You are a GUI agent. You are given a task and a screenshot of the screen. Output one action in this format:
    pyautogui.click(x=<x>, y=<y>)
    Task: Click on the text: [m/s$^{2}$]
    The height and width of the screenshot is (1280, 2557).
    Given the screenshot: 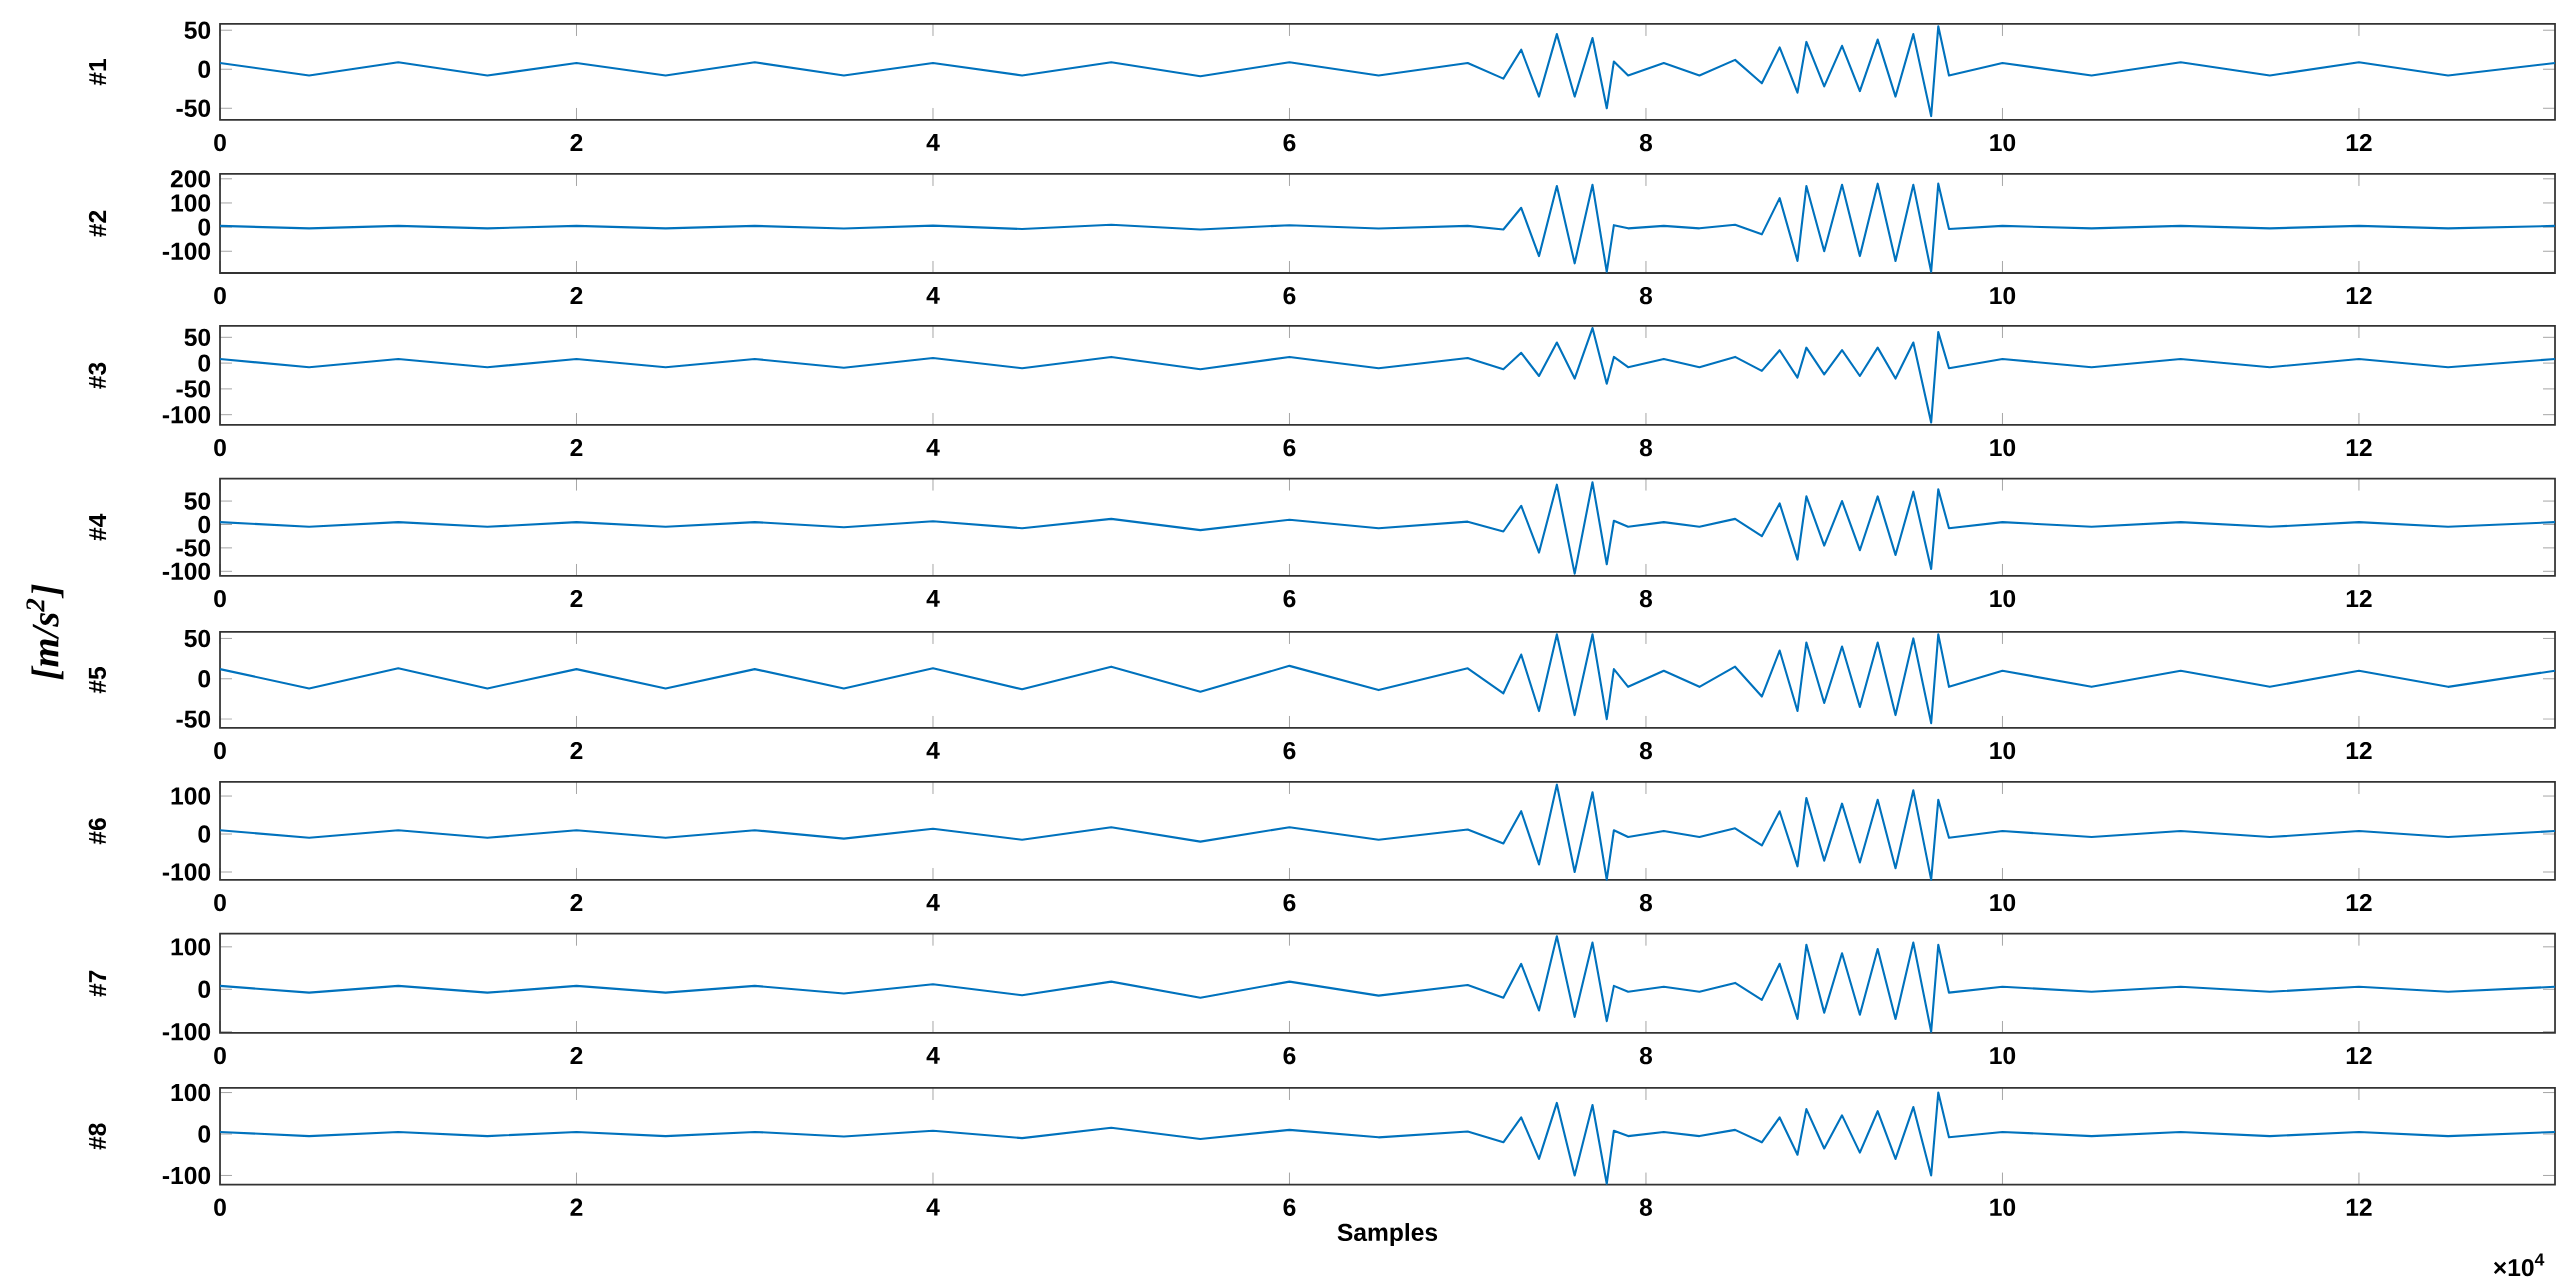 What is the action you would take?
    pyautogui.click(x=45, y=632)
    